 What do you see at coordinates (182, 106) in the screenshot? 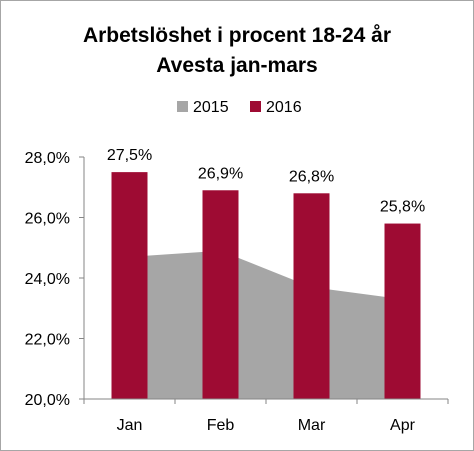
I see `legend-swatch-2015` at bounding box center [182, 106].